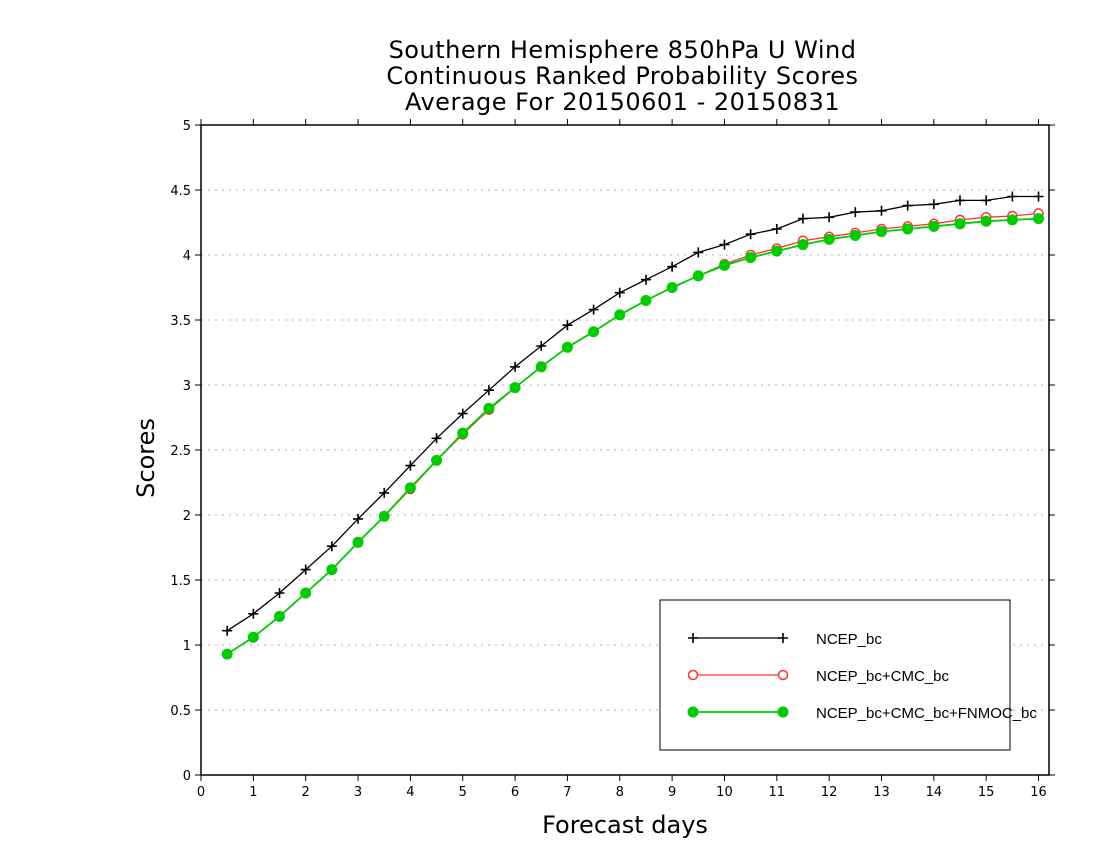 Image resolution: width=1100 pixels, height=850 pixels. I want to click on x-tick-label: 11, so click(777, 792).